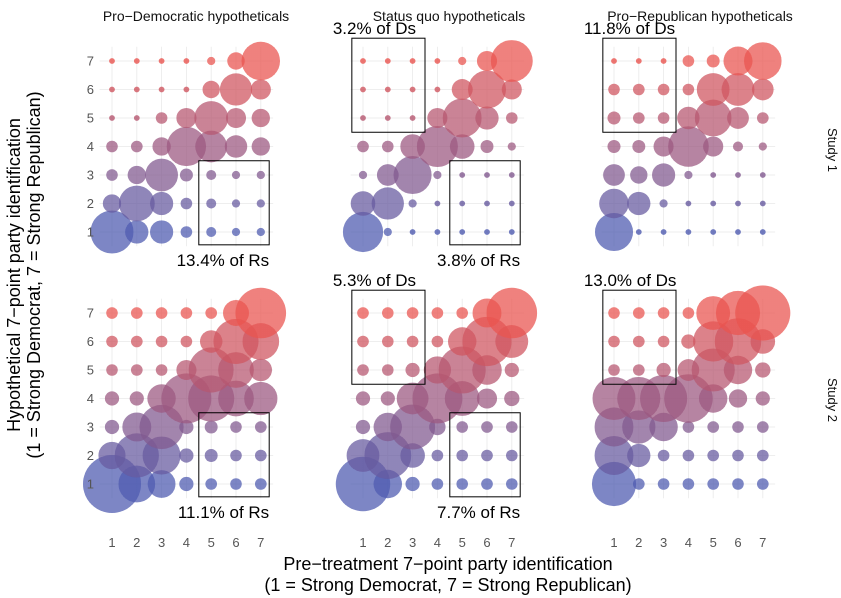  Describe the element at coordinates (90, 232) in the screenshot. I see `y-tick-label: 1` at that location.